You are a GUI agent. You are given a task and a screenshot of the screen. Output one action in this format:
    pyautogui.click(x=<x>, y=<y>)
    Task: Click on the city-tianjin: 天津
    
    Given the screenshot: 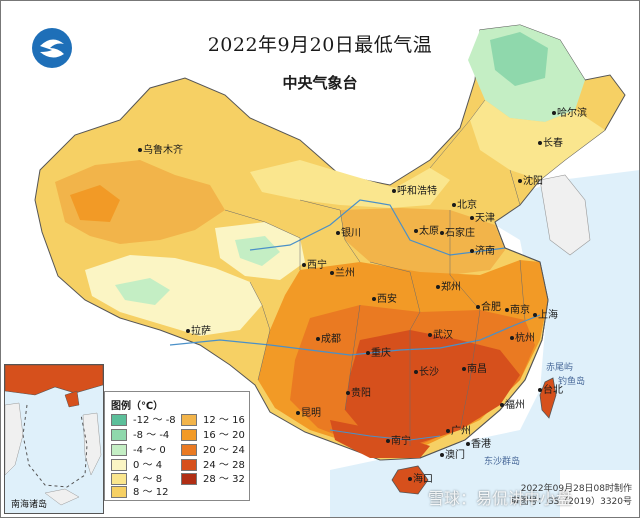 What is the action you would take?
    pyautogui.click(x=482, y=218)
    